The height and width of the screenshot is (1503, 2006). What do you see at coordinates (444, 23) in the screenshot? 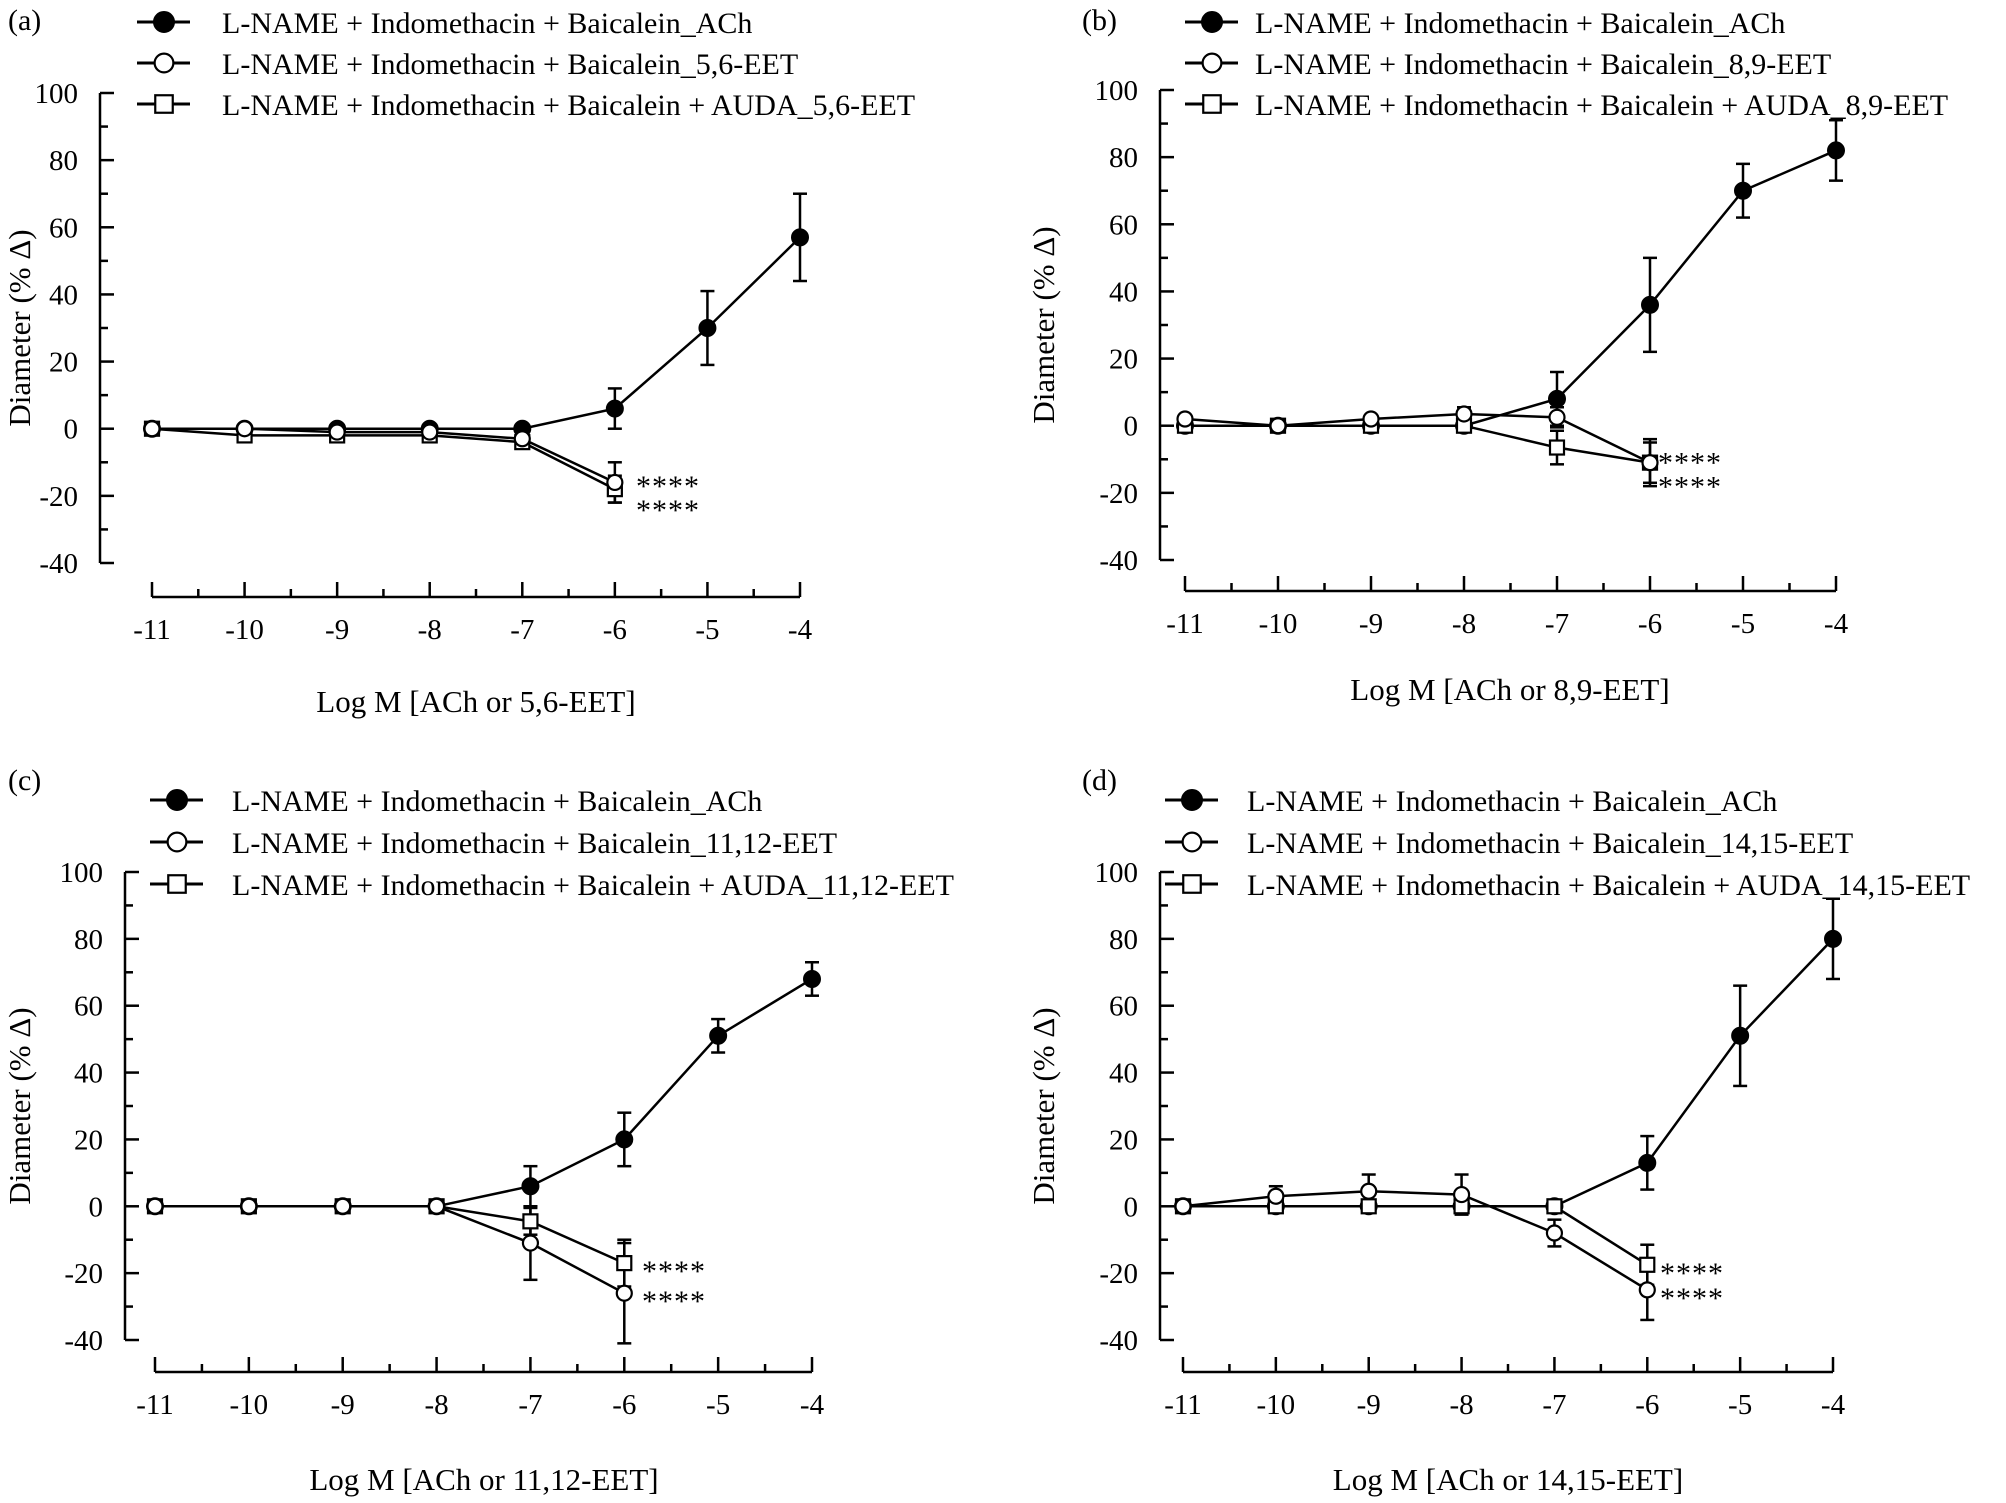
I see `legend-entry: L-NAME + Indomethacin + Baicalein_ACh` at bounding box center [444, 23].